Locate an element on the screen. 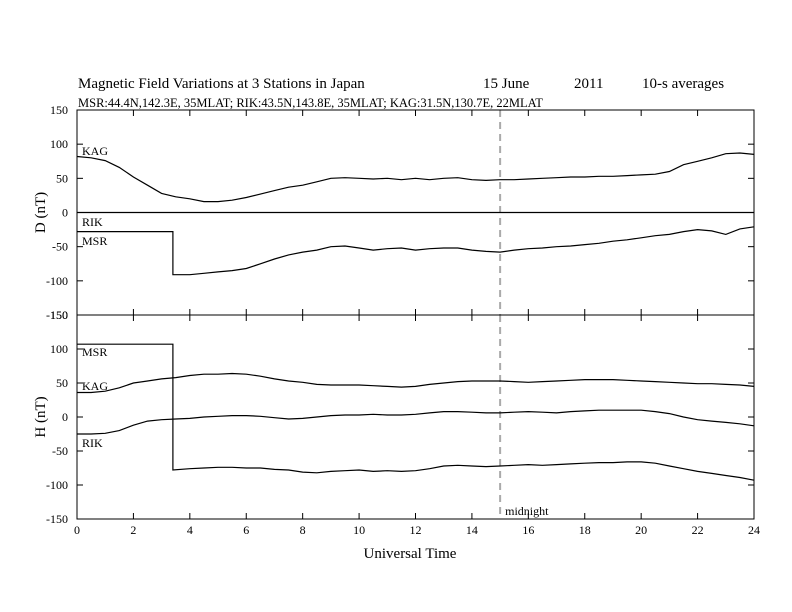 Image resolution: width=792 pixels, height=612 pixels. x-tick-label: 12 is located at coordinates (416, 530).